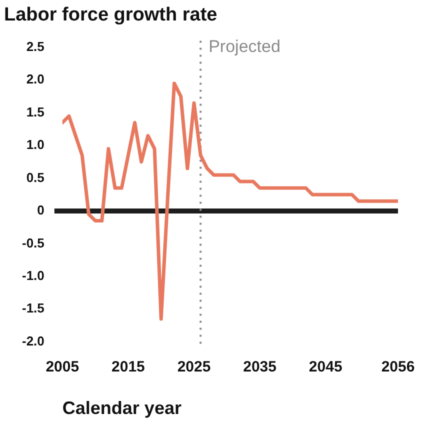 The height and width of the screenshot is (430, 431). Describe the element at coordinates (35, 112) in the screenshot. I see `y-tick-label: 1.5` at that location.